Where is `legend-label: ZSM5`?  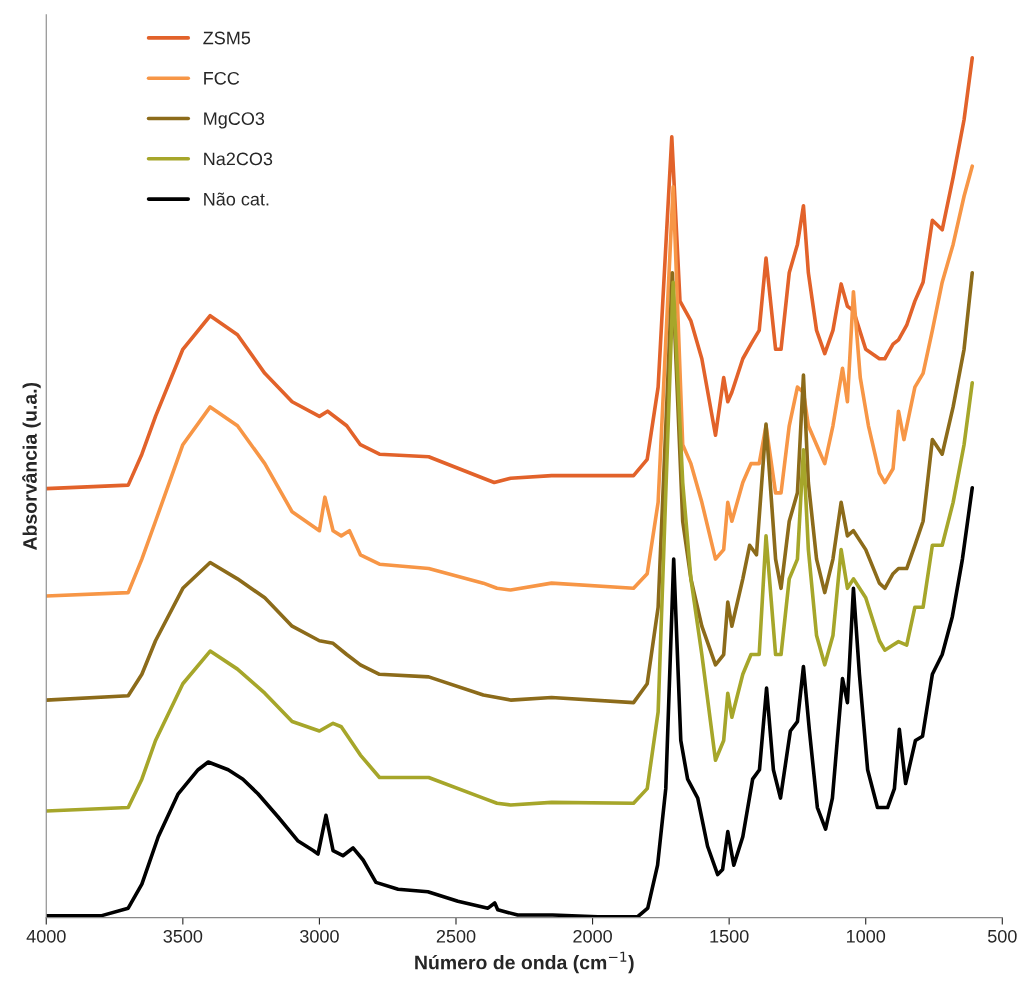 legend-label: ZSM5 is located at coordinates (227, 38).